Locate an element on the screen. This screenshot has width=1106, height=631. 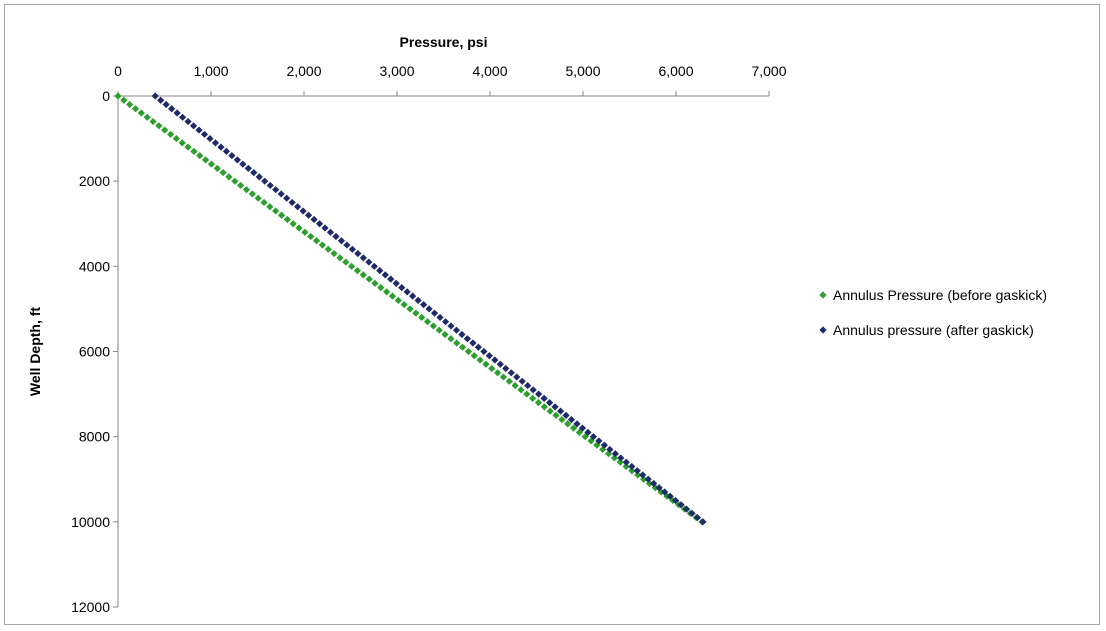
x-tick-label: 1,000 is located at coordinates (210, 71).